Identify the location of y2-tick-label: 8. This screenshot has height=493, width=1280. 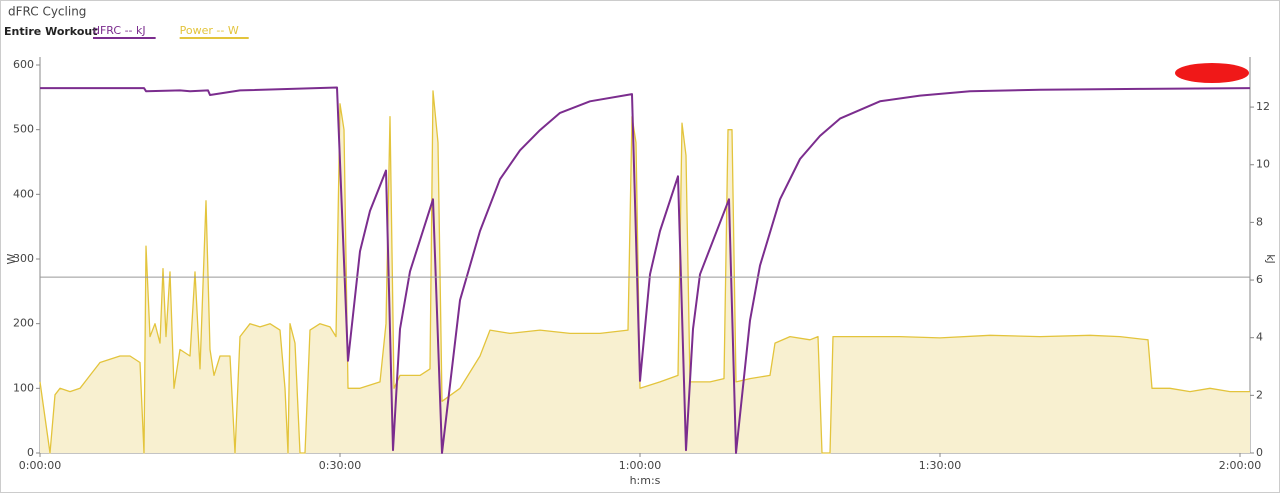
(1259, 221).